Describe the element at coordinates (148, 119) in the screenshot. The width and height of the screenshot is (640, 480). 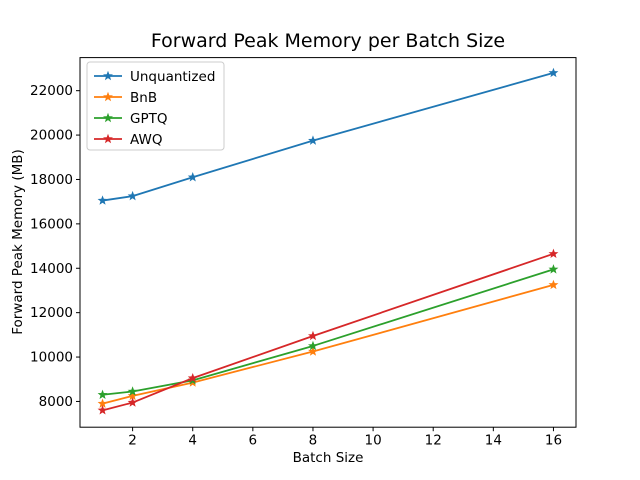
I see `legend-label-gptq: GPTQ` at that location.